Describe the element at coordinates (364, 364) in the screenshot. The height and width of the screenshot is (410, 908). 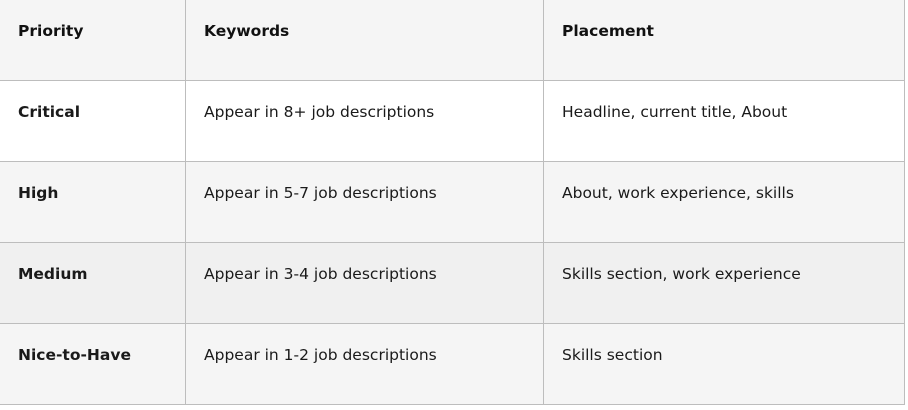
I see `keywords-cell: Appear in 1-2 job descriptions` at that location.